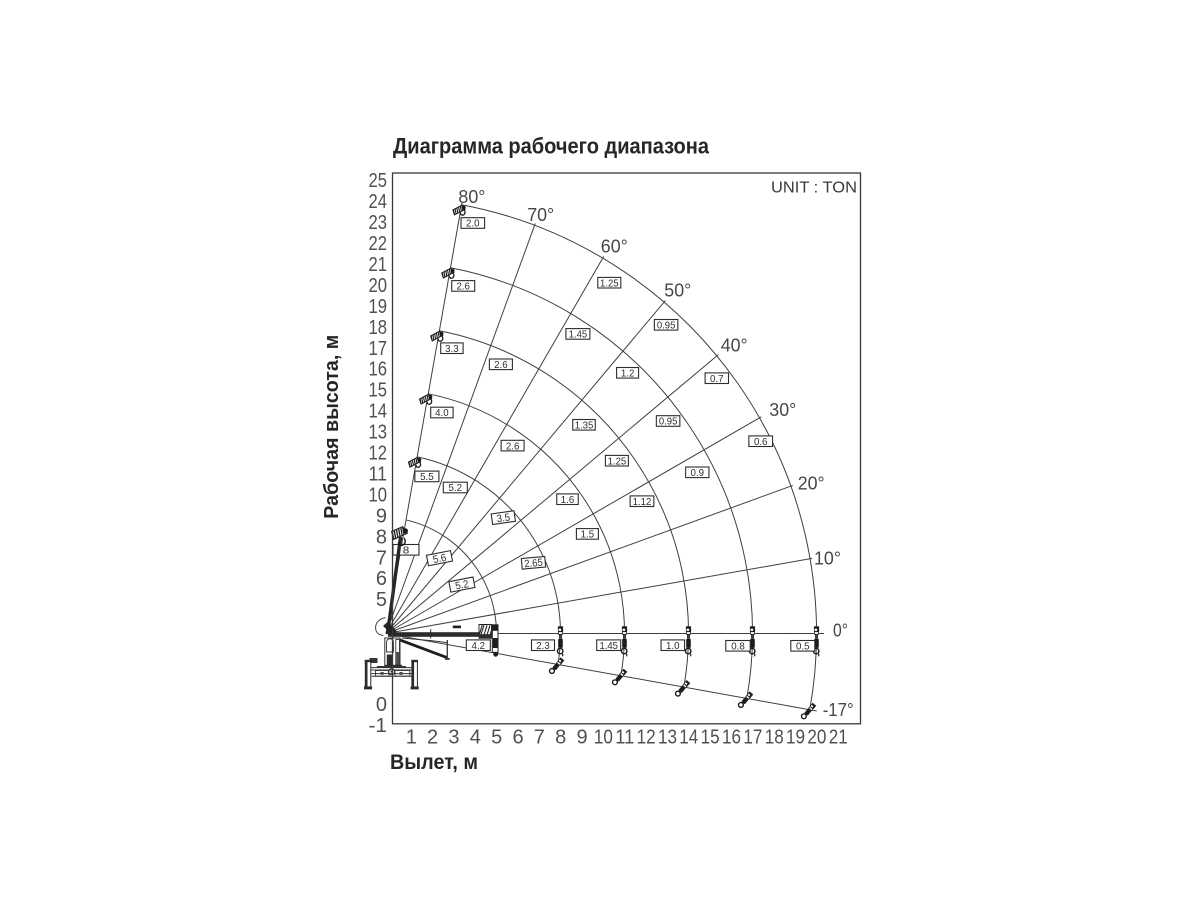  What do you see at coordinates (427, 477) in the screenshot?
I see `svg-text: 5.5` at bounding box center [427, 477].